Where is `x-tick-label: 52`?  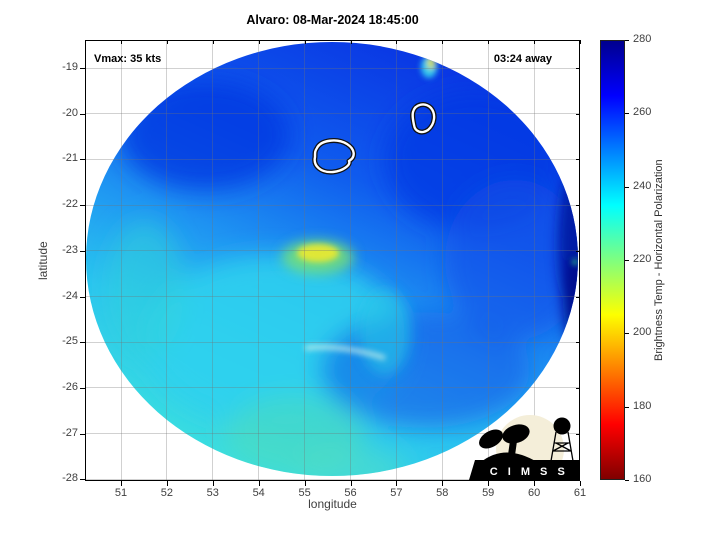 x-tick-label: 52 is located at coordinates (167, 493).